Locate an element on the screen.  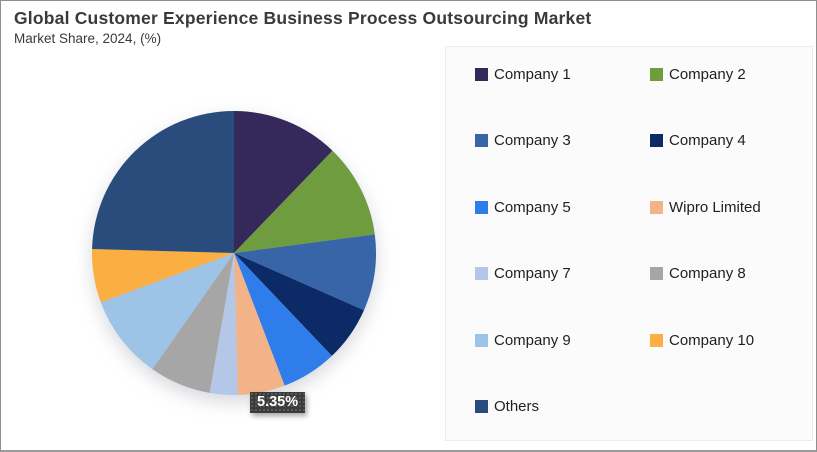
legend-item-company-2: Company 2 is located at coordinates (731, 74).